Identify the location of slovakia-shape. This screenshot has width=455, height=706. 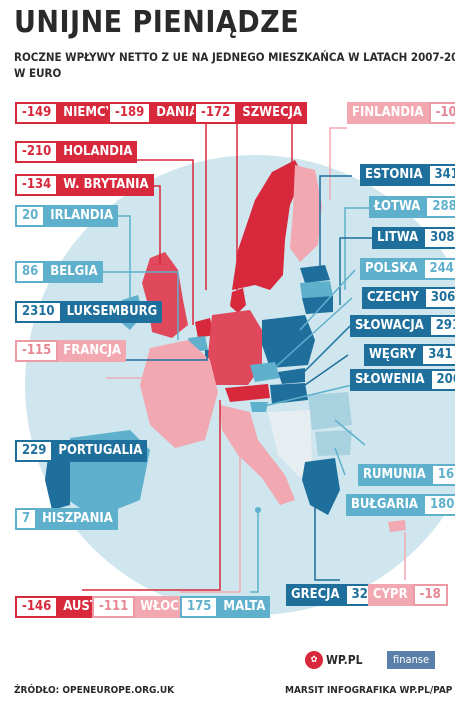
(291, 376).